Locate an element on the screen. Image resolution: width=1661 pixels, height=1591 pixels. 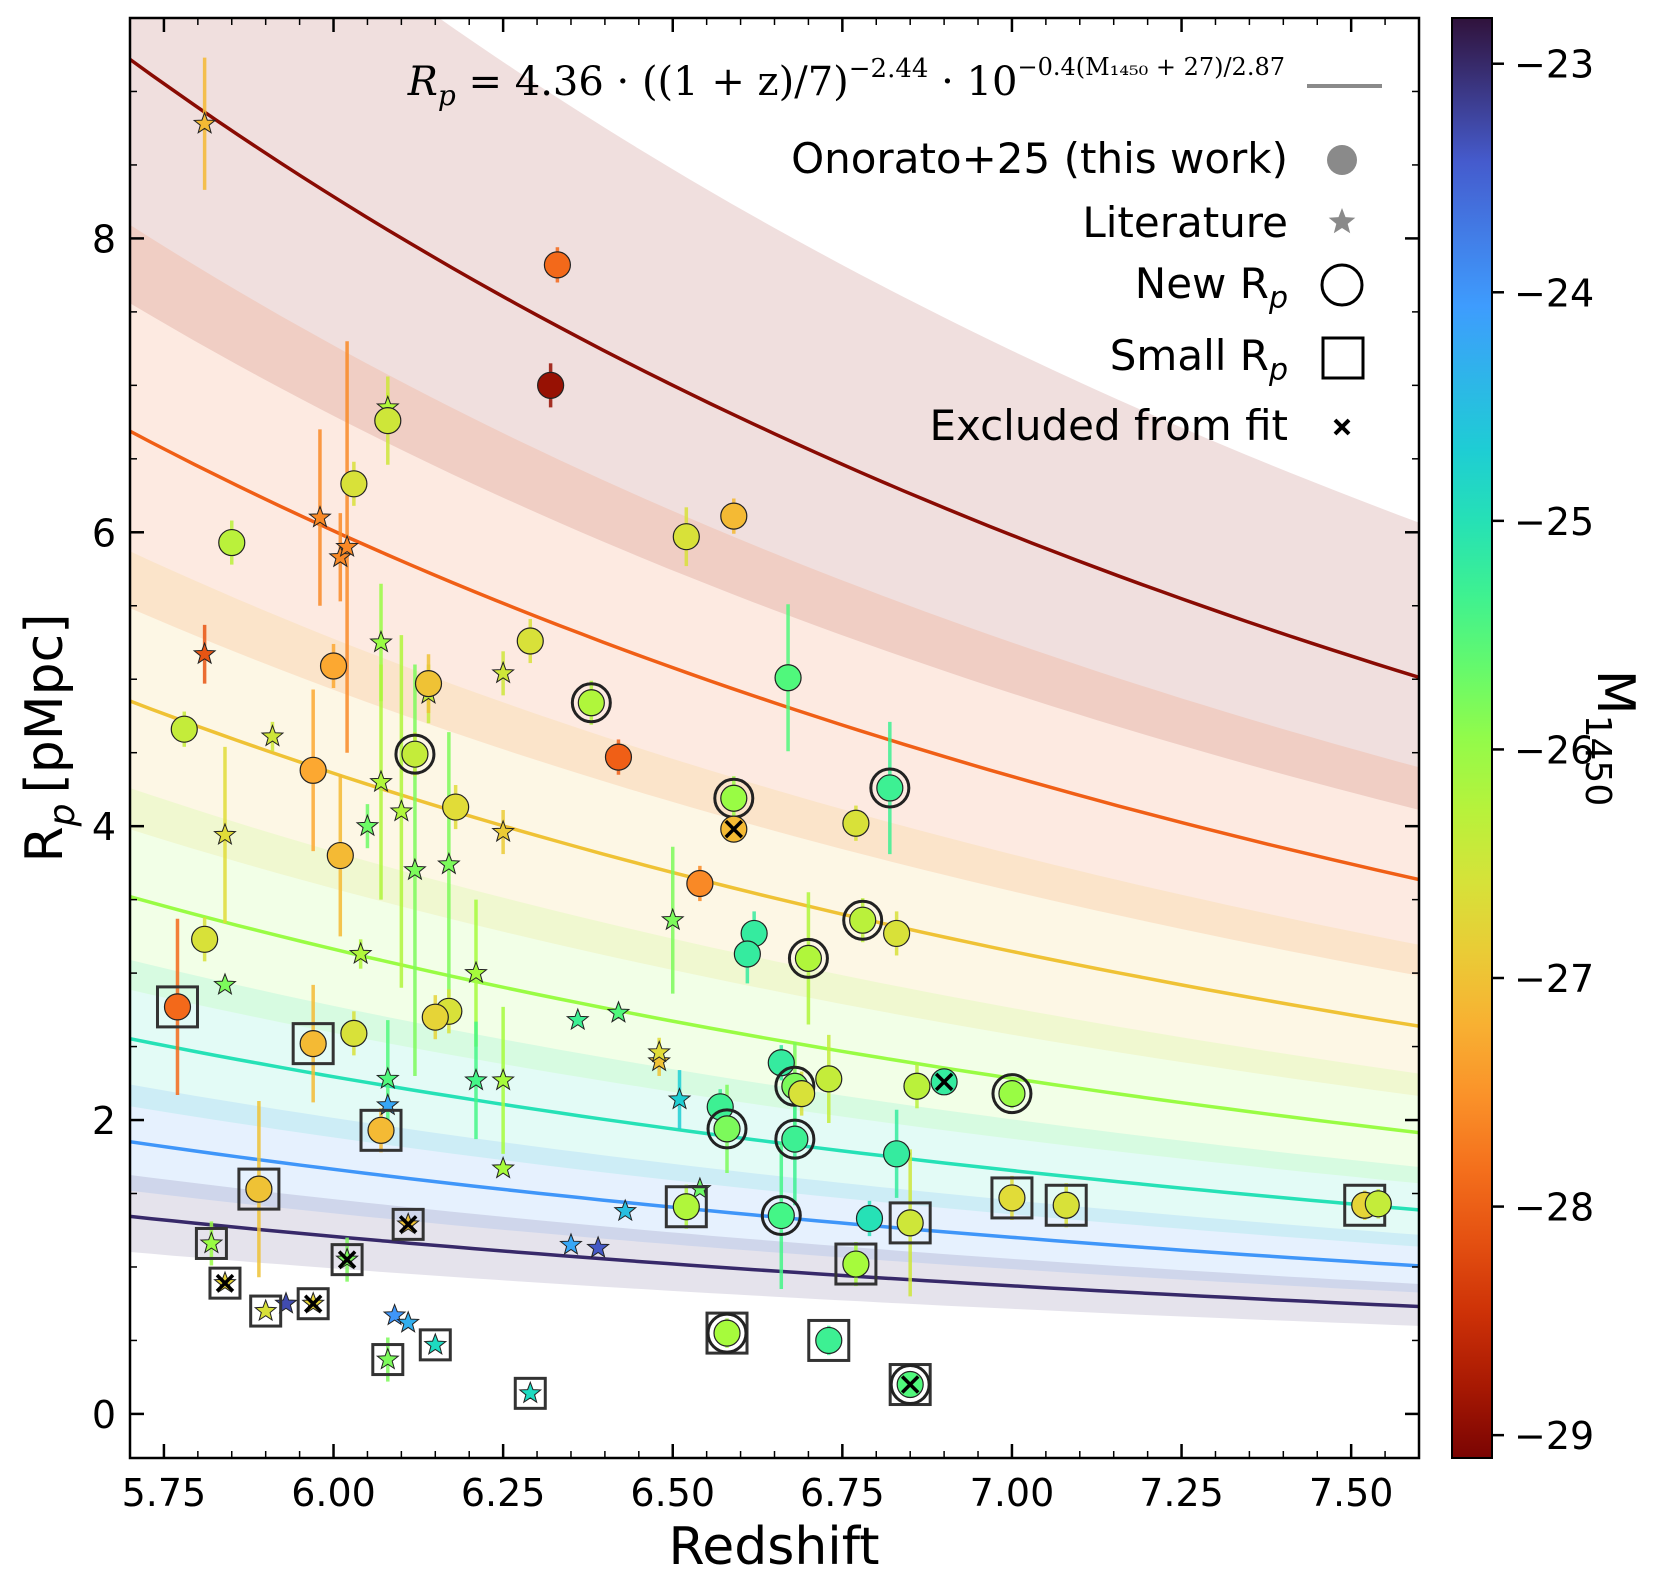
x-tick-label: 7.50 is located at coordinates (1351, 1493).